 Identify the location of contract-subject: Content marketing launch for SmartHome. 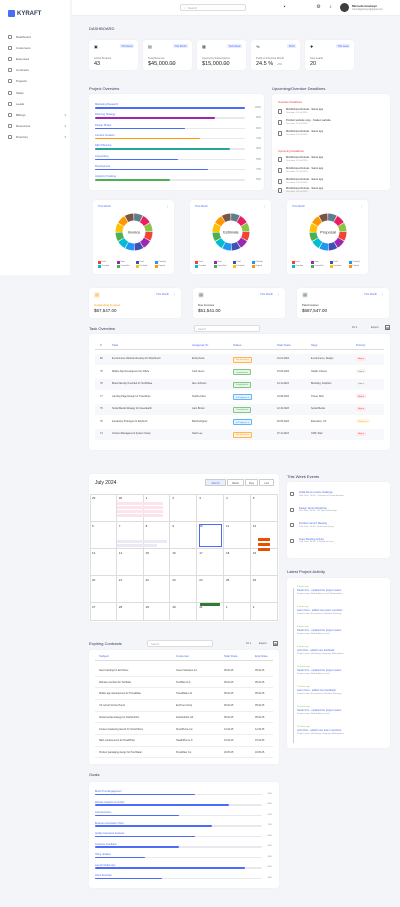
(121, 729).